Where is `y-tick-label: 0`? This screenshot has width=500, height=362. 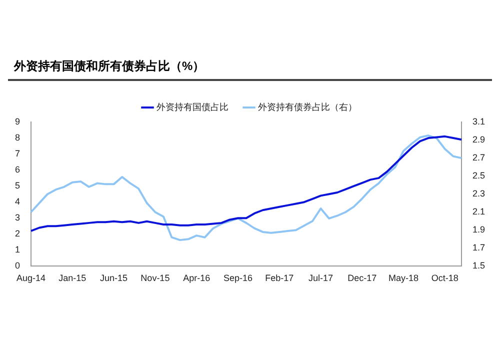 y-tick-label: 0 is located at coordinates (17, 265).